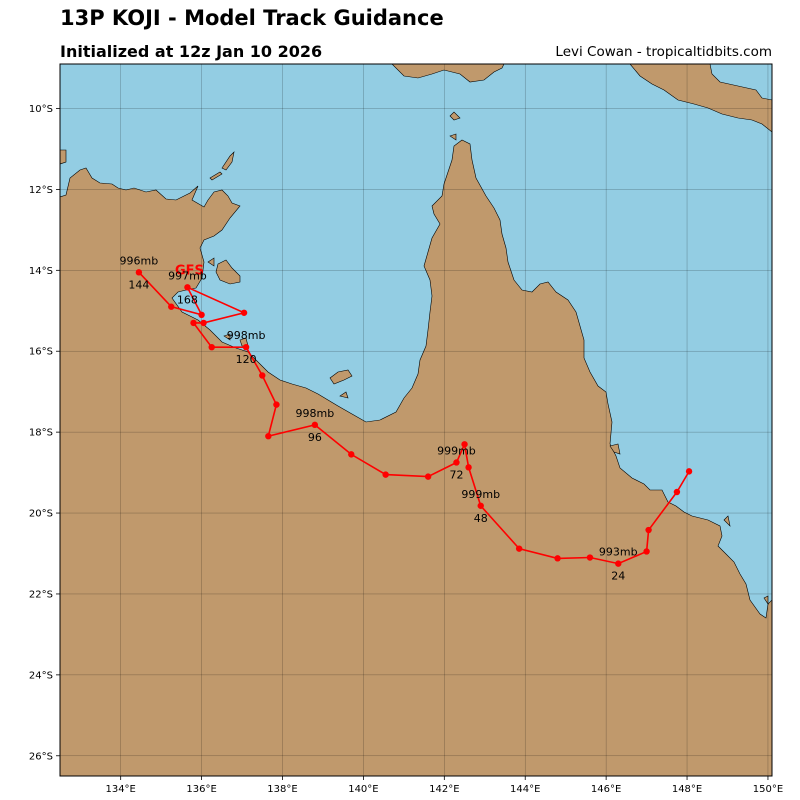 The height and width of the screenshot is (800, 800). What do you see at coordinates (41, 352) in the screenshot?
I see `lat-tick-label: 16°S` at bounding box center [41, 352].